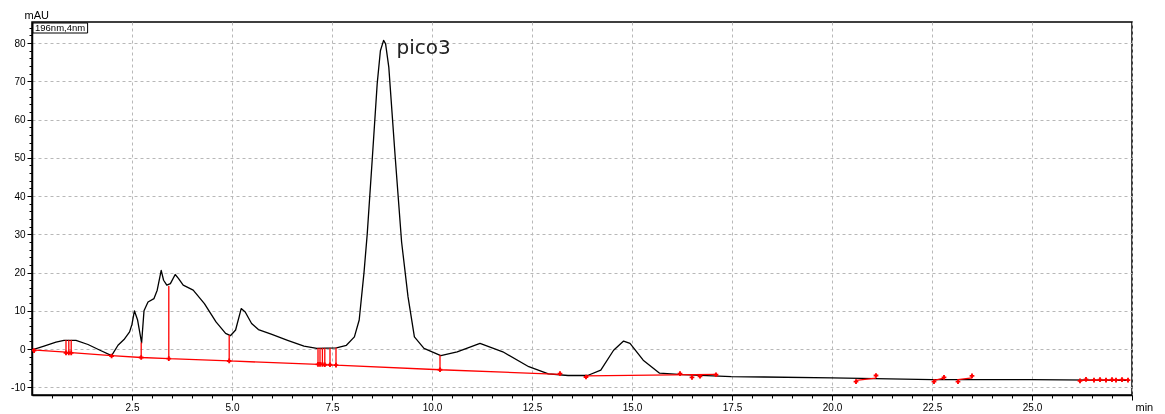 This screenshot has height=414, width=1165. I want to click on x-tick-label: 25.0, so click(1032, 407).